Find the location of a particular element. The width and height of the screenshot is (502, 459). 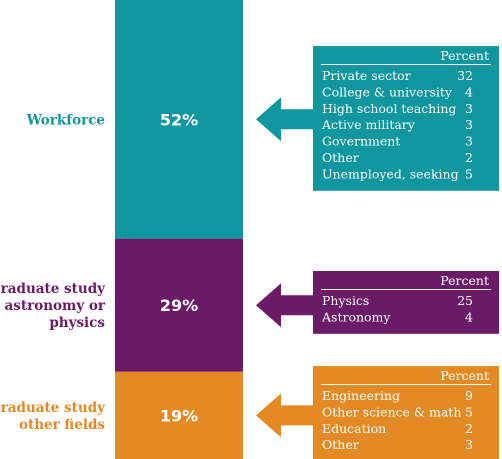

breakdown-item-label: Other science & math is located at coordinates (391, 411).